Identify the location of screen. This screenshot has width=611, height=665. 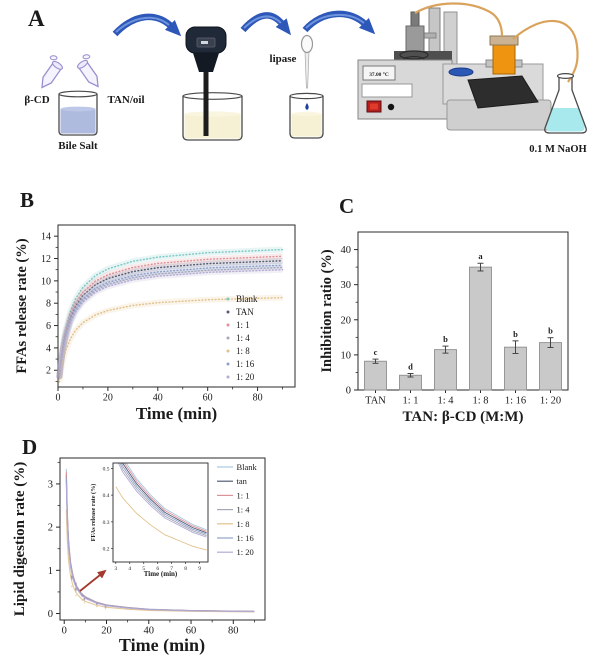
(503, 92).